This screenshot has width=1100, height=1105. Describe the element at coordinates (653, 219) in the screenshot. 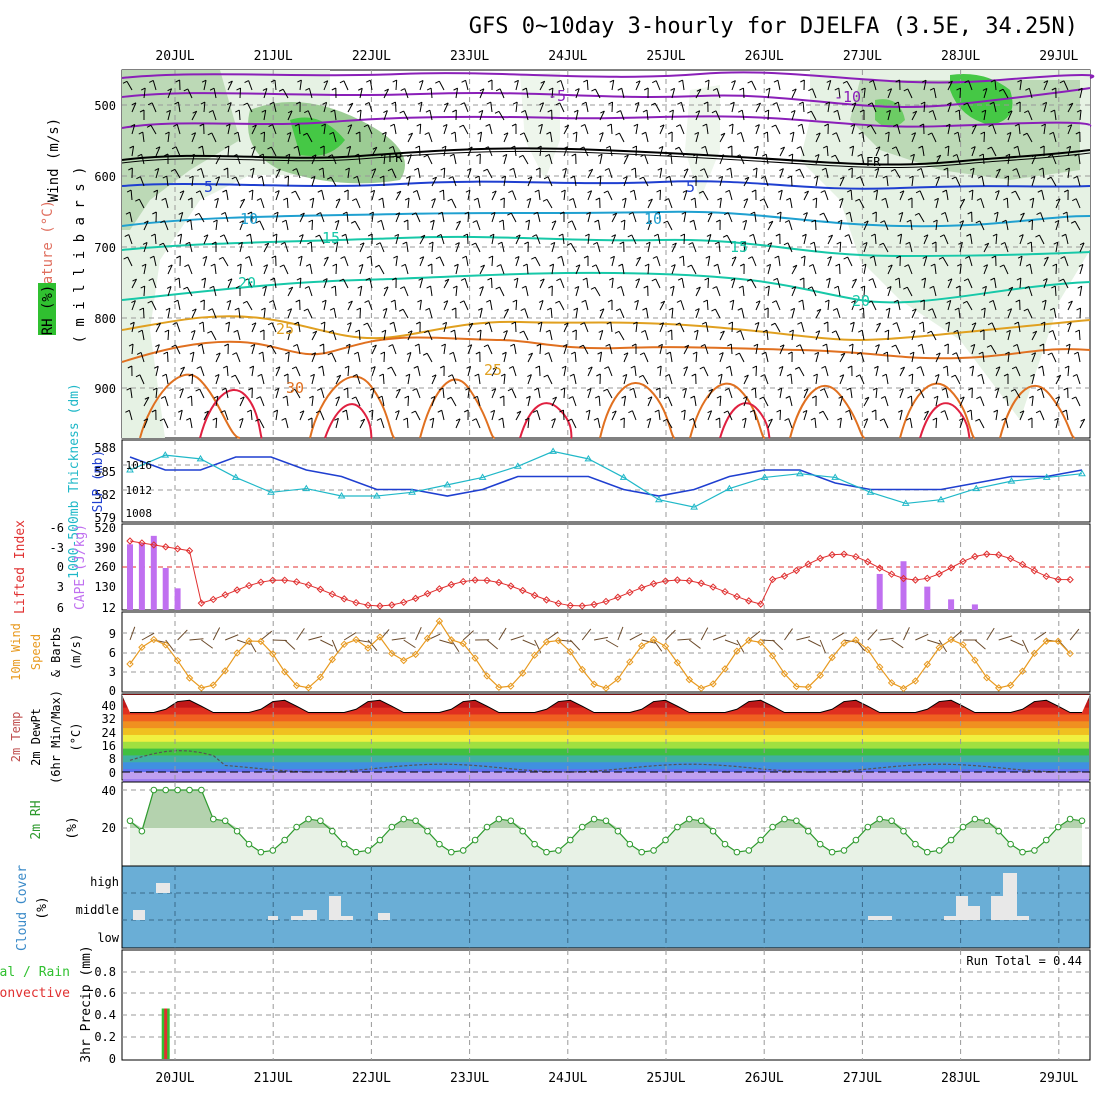

I see `contour-label-10-b: 10` at that location.